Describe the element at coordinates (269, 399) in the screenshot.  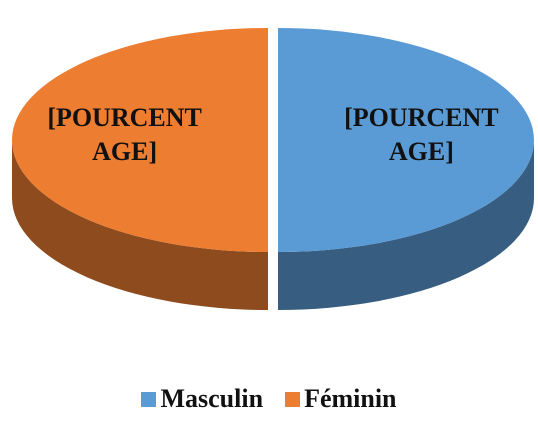
I see `legend: Masculin Féminin` at that location.